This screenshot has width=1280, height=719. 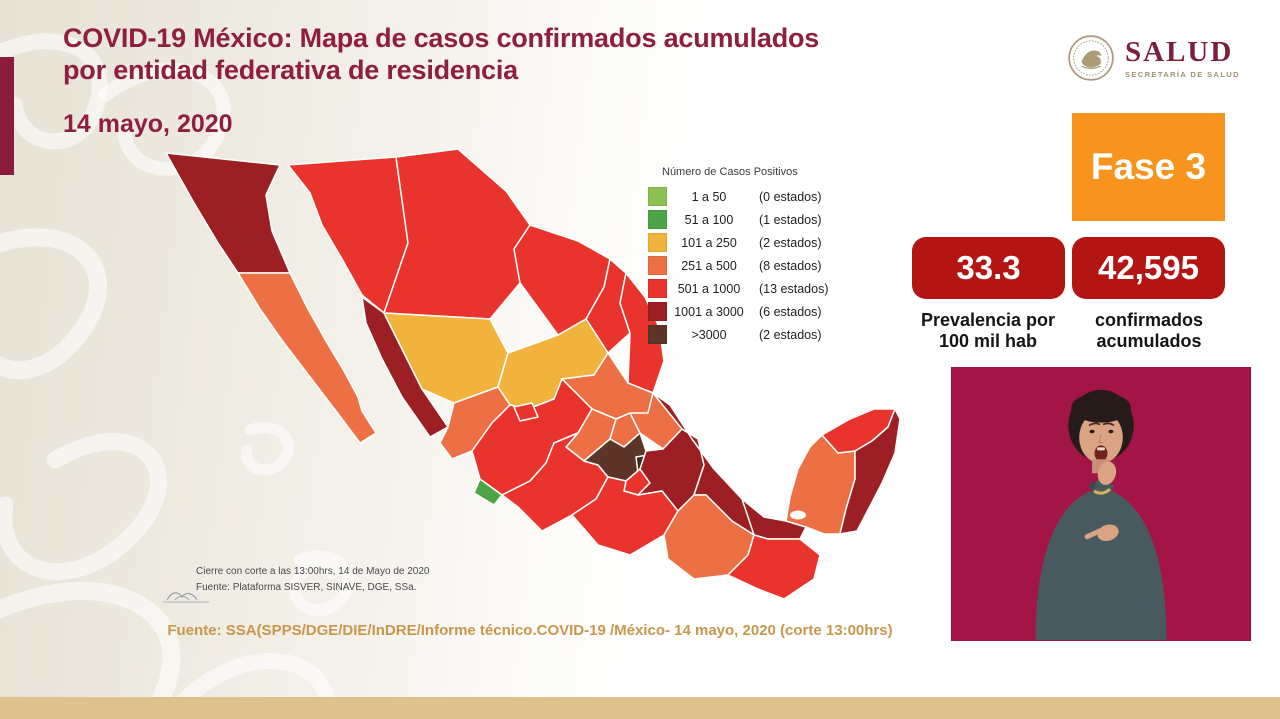 I want to click on logo-name: SALUD, so click(x=1179, y=51).